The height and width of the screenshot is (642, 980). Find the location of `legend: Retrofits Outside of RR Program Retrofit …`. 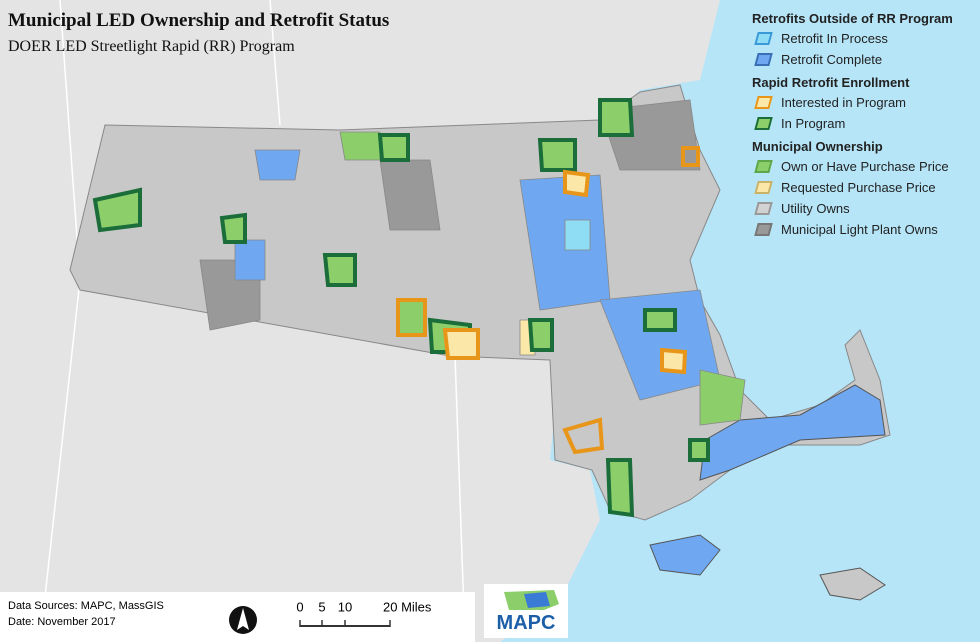

legend: Retrofits Outside of RR Program Retrofit … is located at coordinates (852, 125).